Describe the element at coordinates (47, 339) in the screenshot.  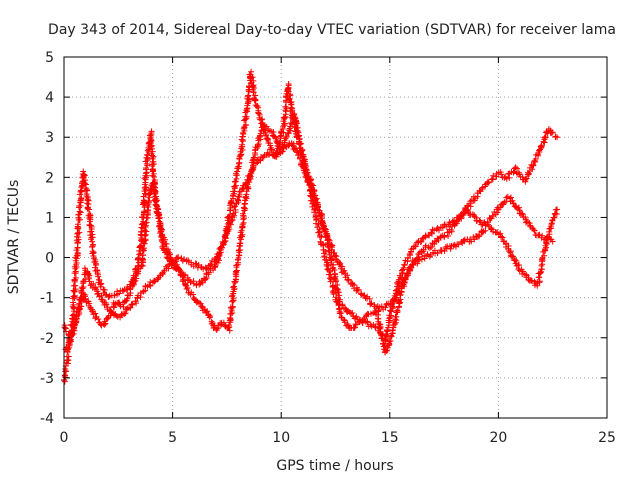
I see `y-tick-label: -2` at that location.